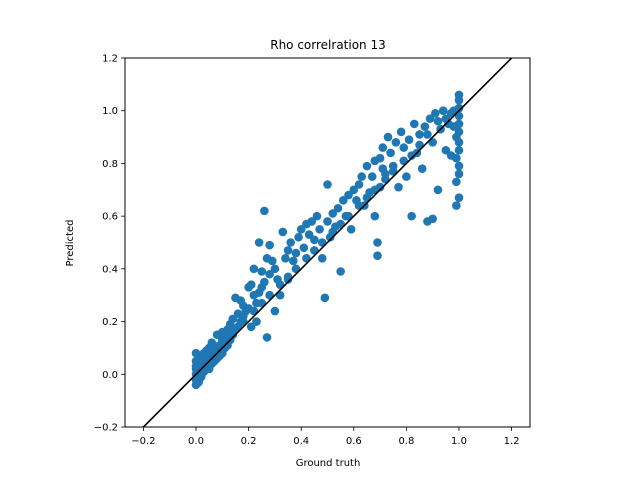 The height and width of the screenshot is (480, 640). Describe the element at coordinates (109, 244) in the screenshot. I see `y-axis-ticks: −0.2 0.0 0.2 0.4 0.6 0.8 1.0 1.2` at that location.